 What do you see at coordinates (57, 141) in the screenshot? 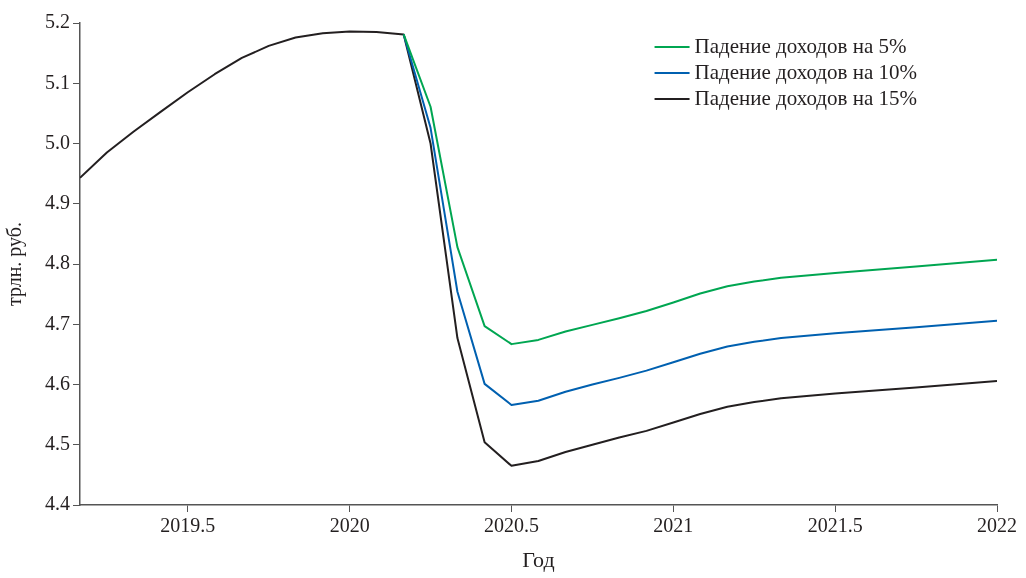
I see `y-tick-label: 5.0` at bounding box center [57, 141].